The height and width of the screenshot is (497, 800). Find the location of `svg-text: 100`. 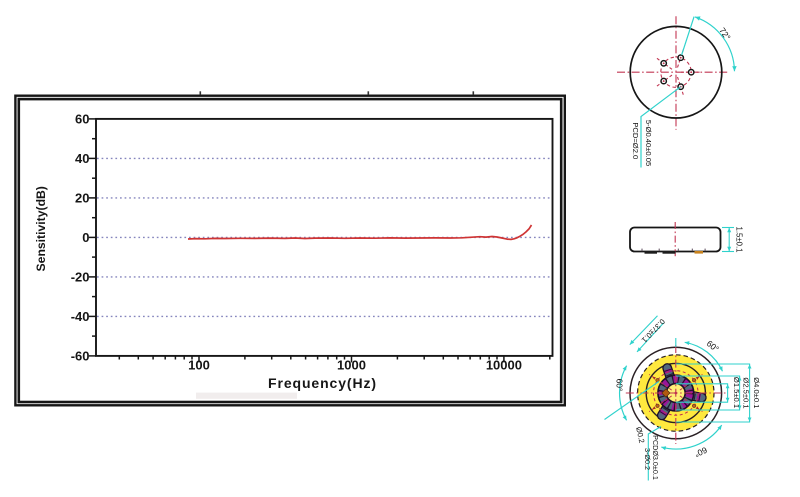

svg-text: 100 is located at coordinates (199, 365).